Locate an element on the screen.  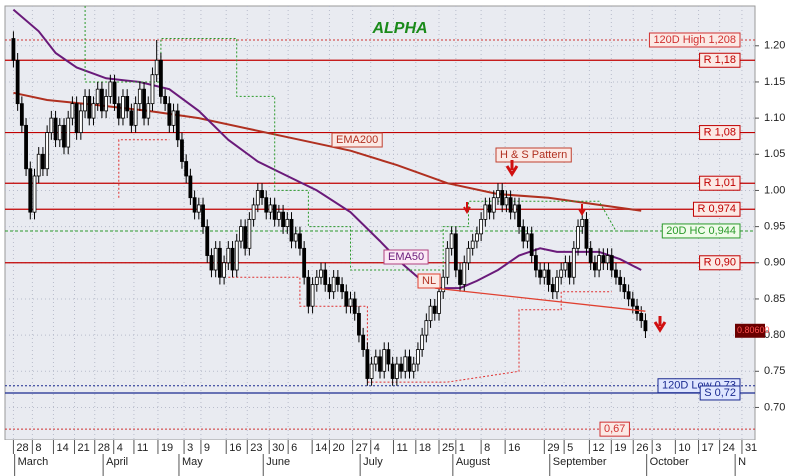
level-label: NL is located at coordinates (429, 281).